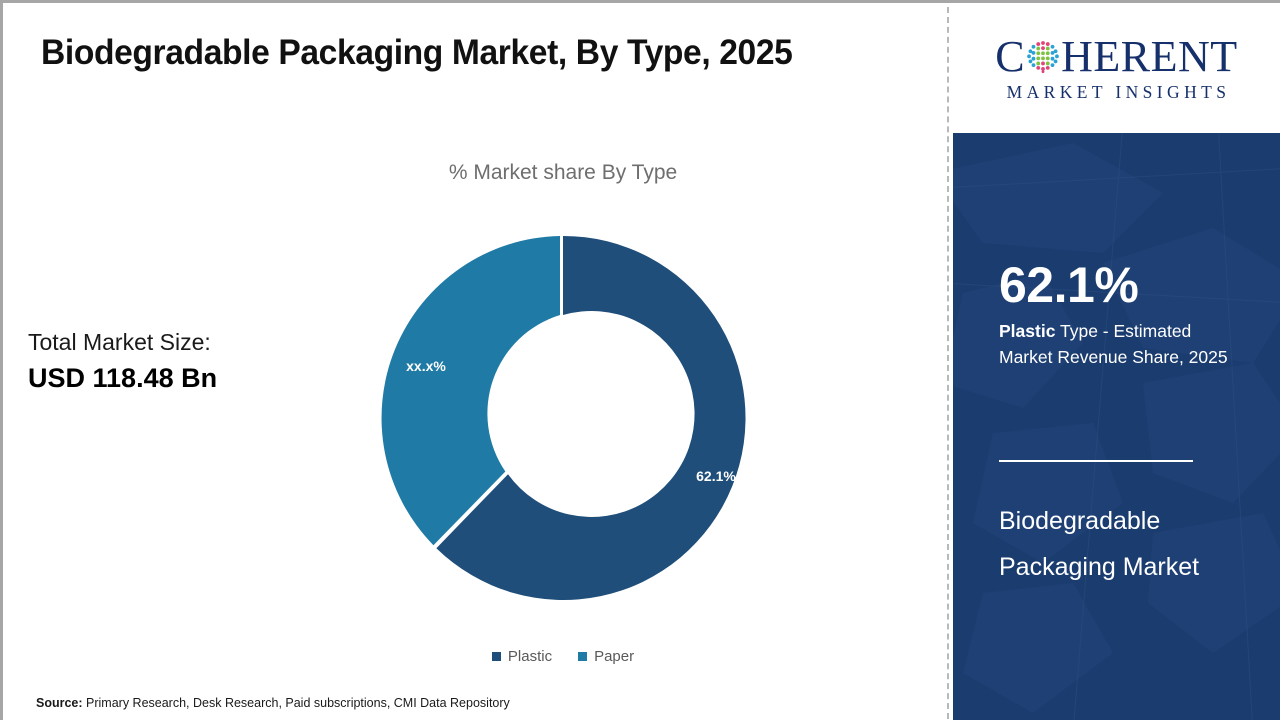 Image resolution: width=1280 pixels, height=720 pixels. I want to click on panel-divider, so click(948, 363).